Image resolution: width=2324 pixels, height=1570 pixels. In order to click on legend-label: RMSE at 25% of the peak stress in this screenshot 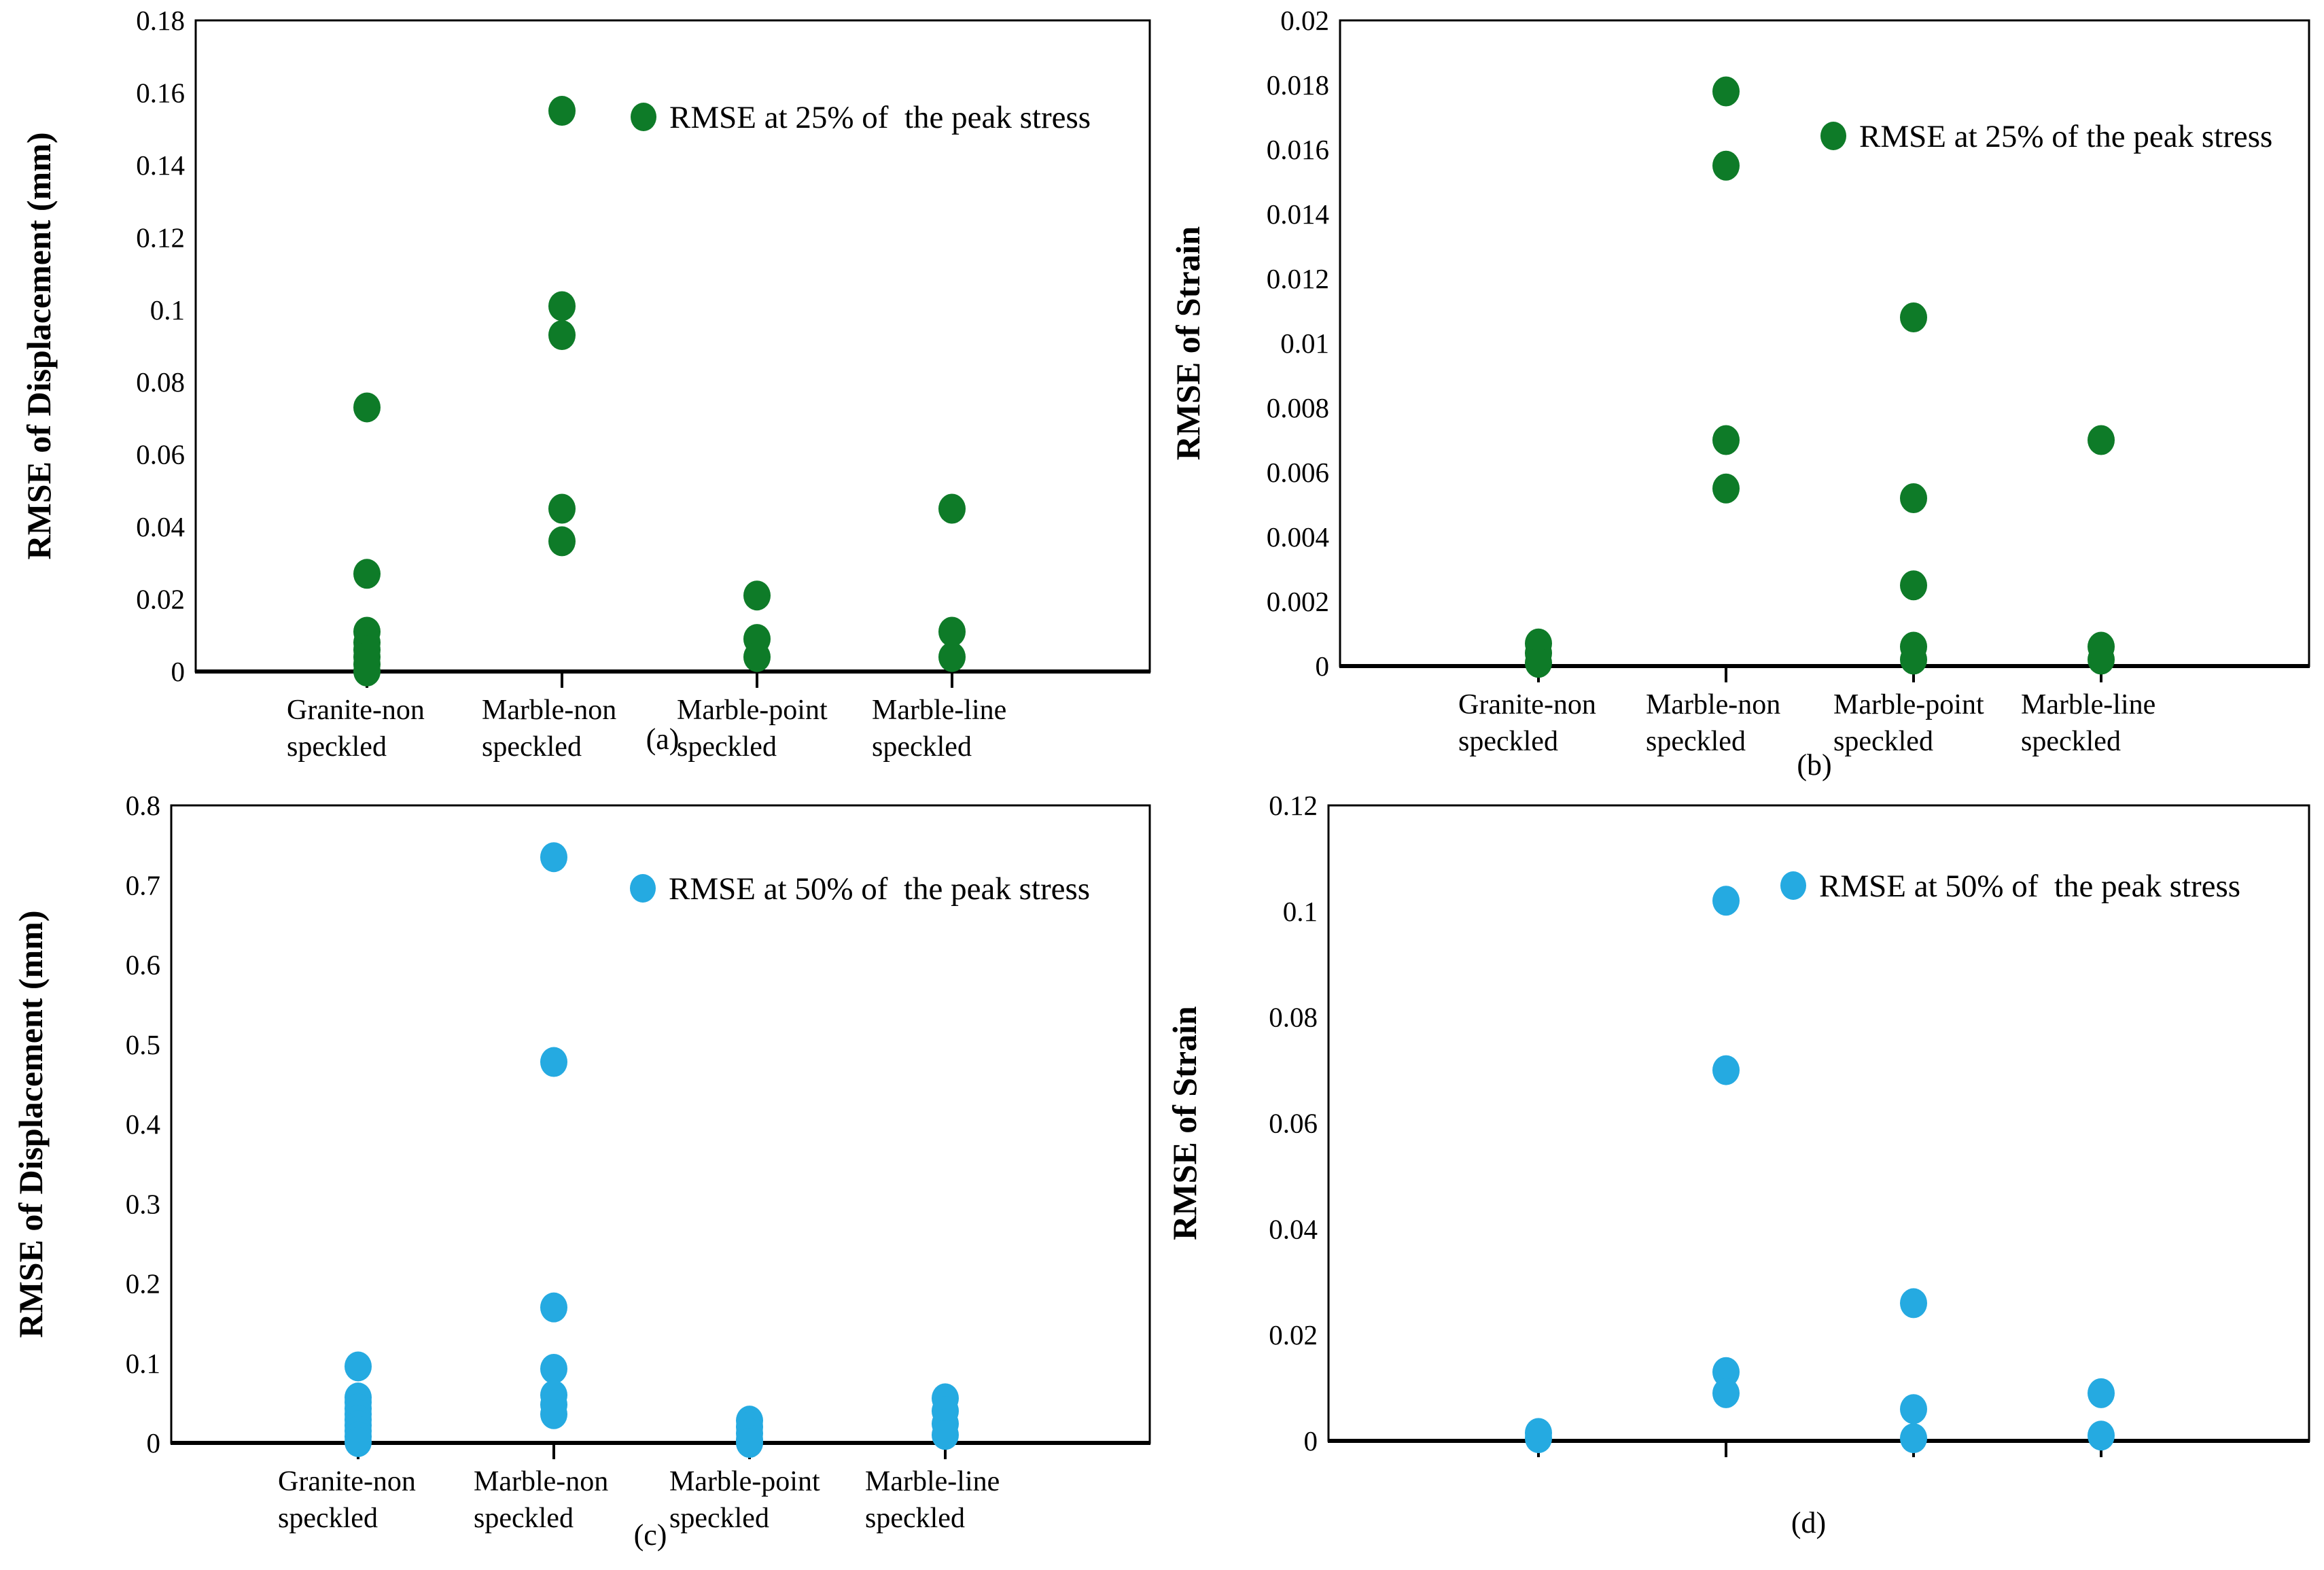, I will do `click(880, 117)`.